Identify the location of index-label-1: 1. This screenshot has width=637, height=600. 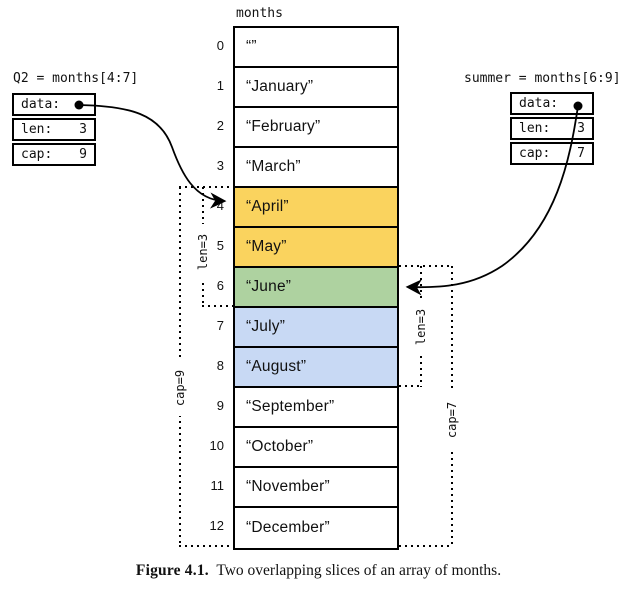
(220, 85).